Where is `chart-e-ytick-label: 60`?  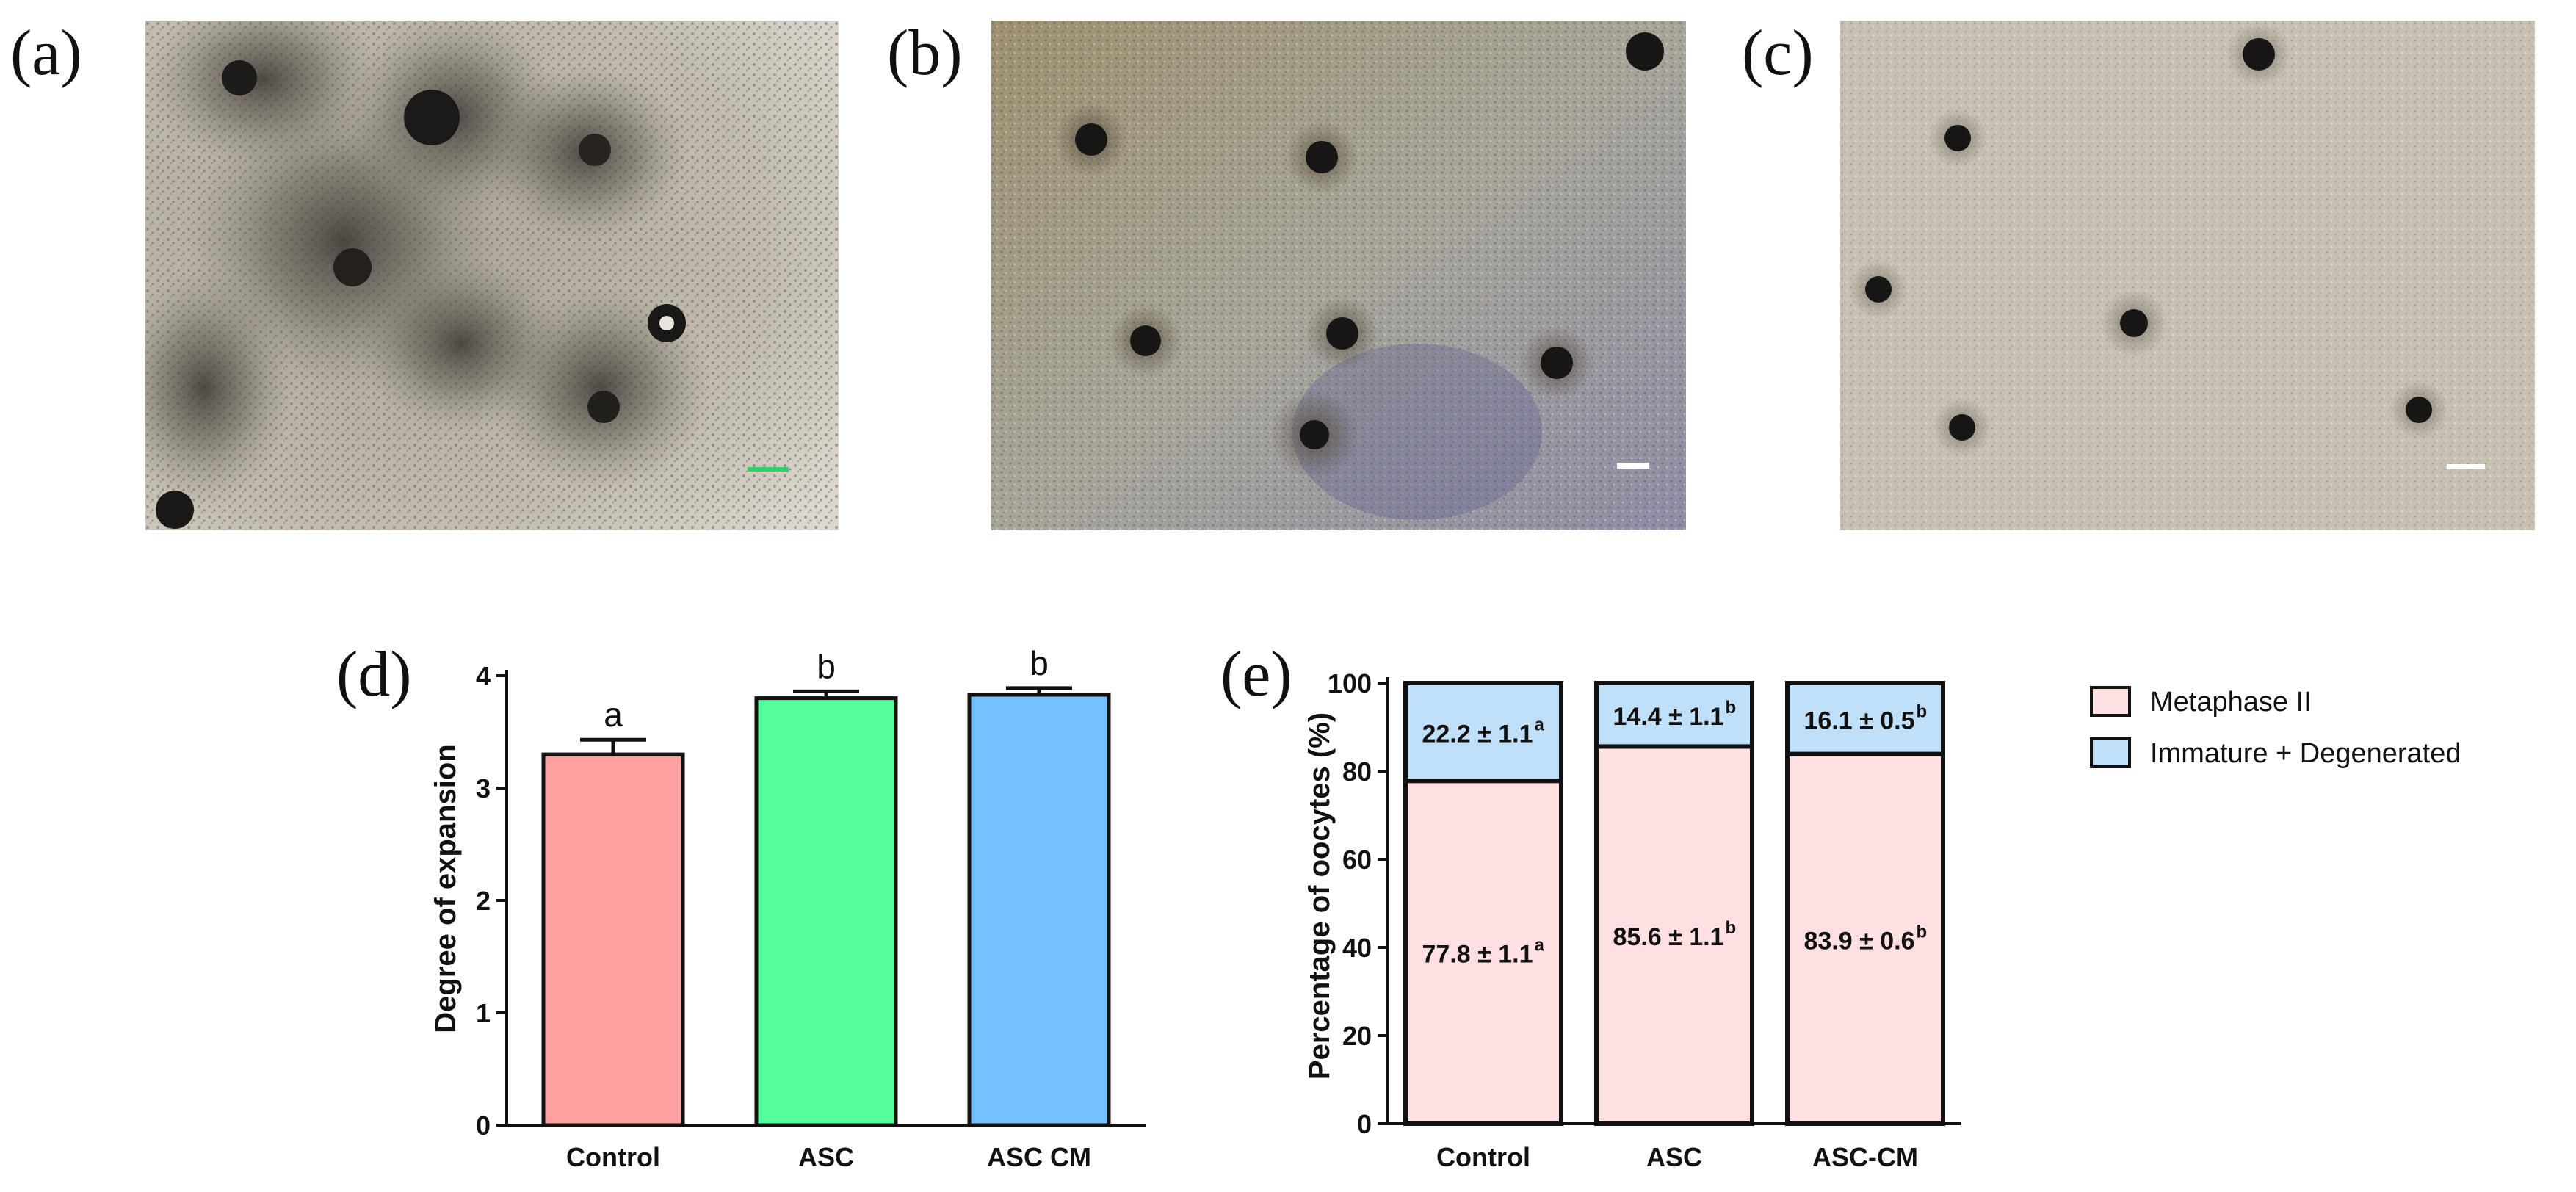
chart-e-ytick-label: 60 is located at coordinates (1357, 860).